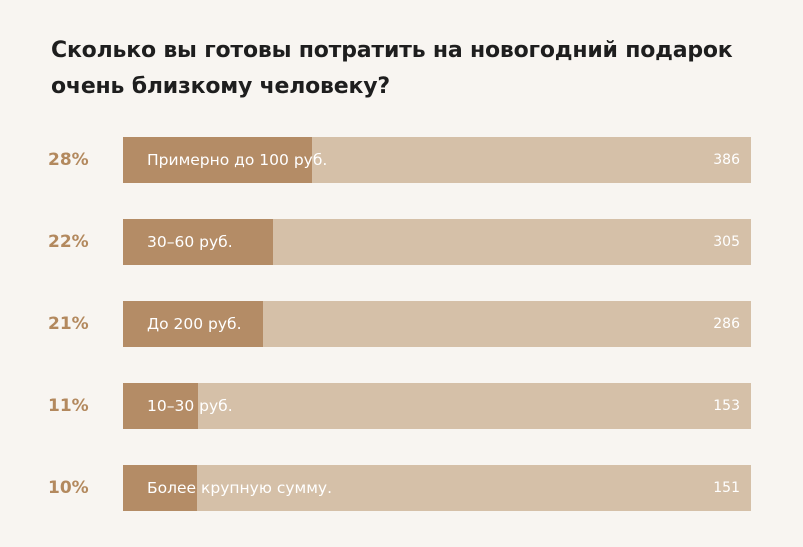  I want to click on value-label: 151, so click(726, 488).